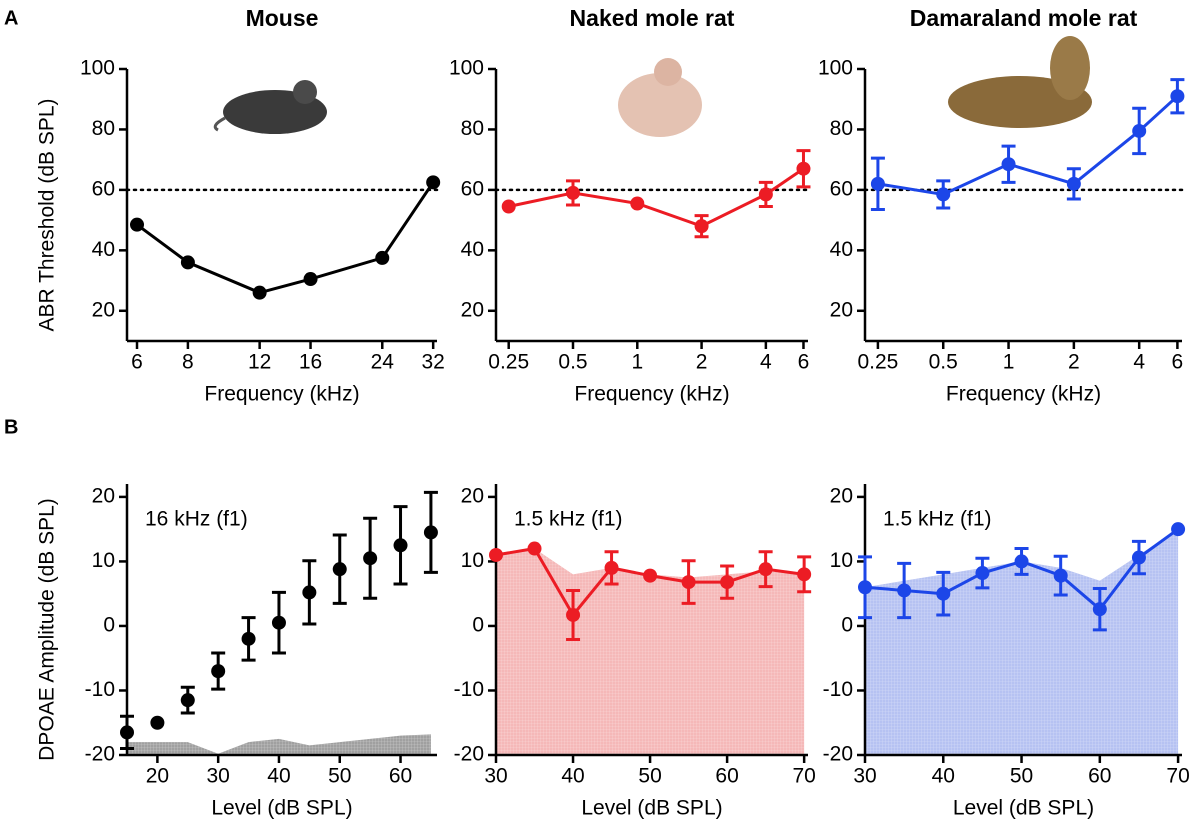  What do you see at coordinates (508, 362) in the screenshot?
I see `x-tick-label: 0.25` at bounding box center [508, 362].